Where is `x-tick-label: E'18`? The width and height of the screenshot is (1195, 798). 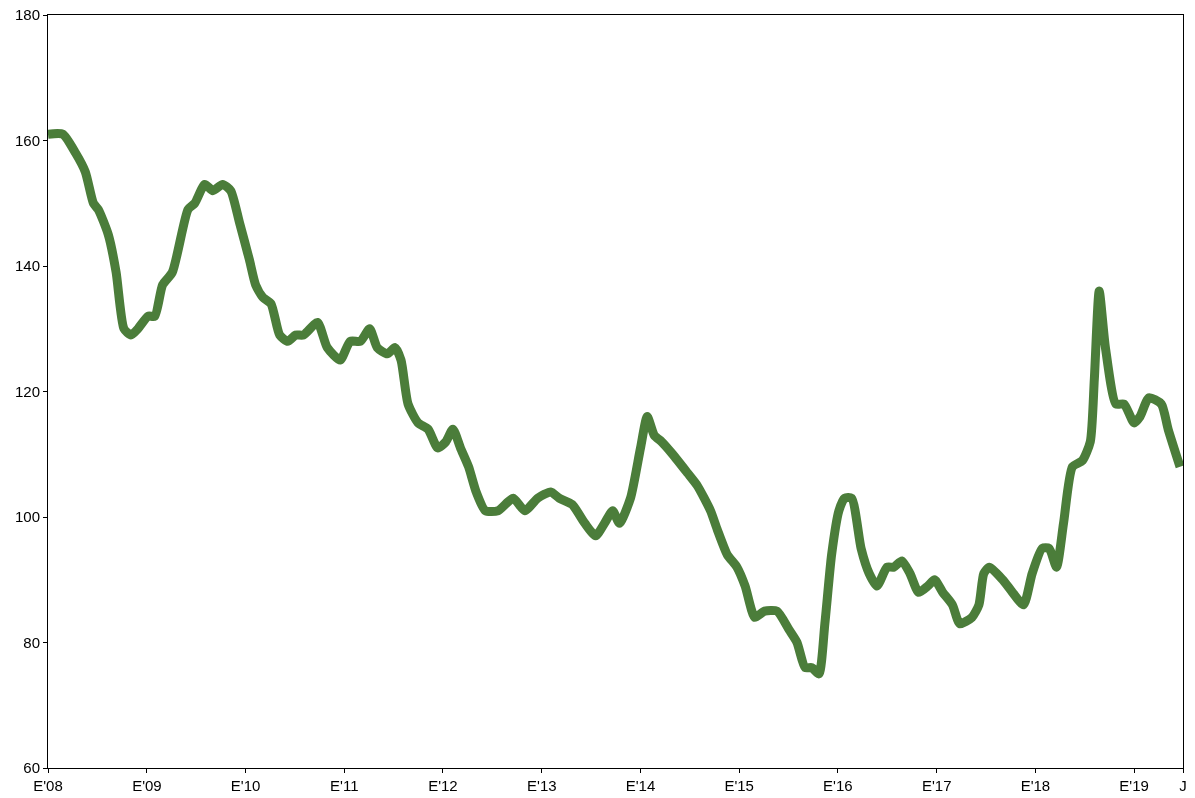
x-tick-label: E'18 is located at coordinates (1035, 785).